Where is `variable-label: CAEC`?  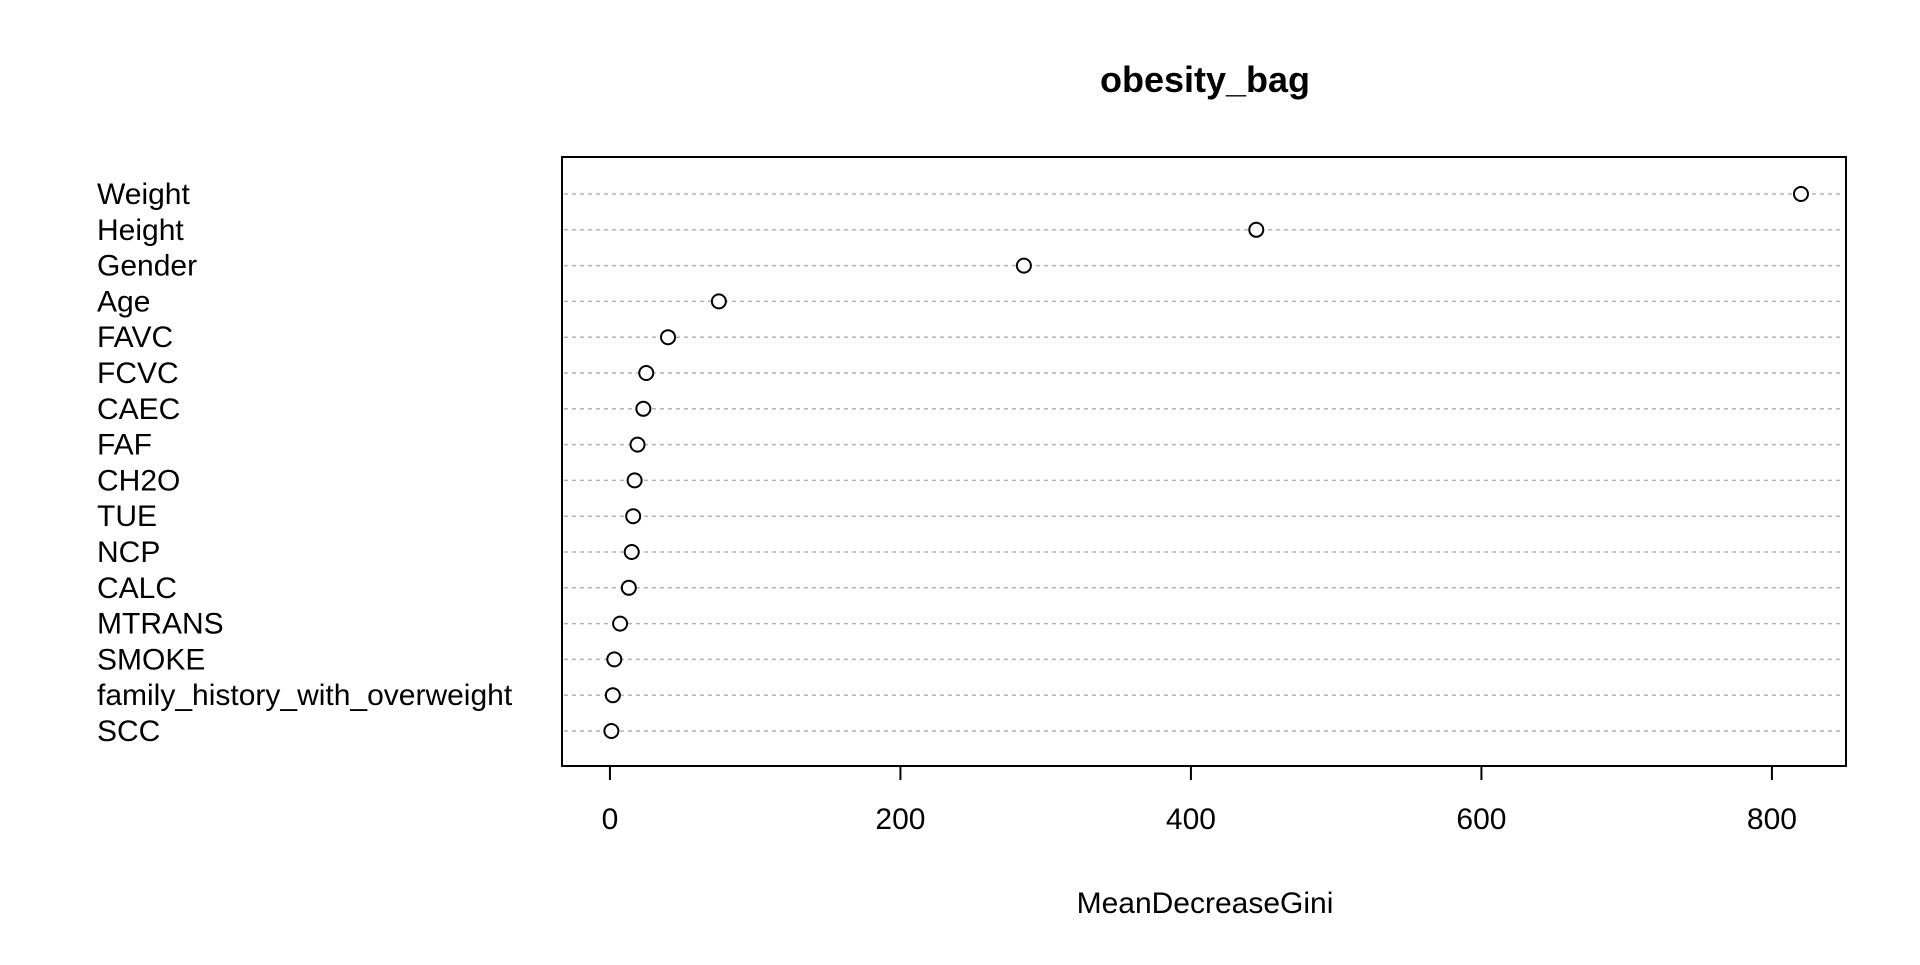 variable-label: CAEC is located at coordinates (138, 409).